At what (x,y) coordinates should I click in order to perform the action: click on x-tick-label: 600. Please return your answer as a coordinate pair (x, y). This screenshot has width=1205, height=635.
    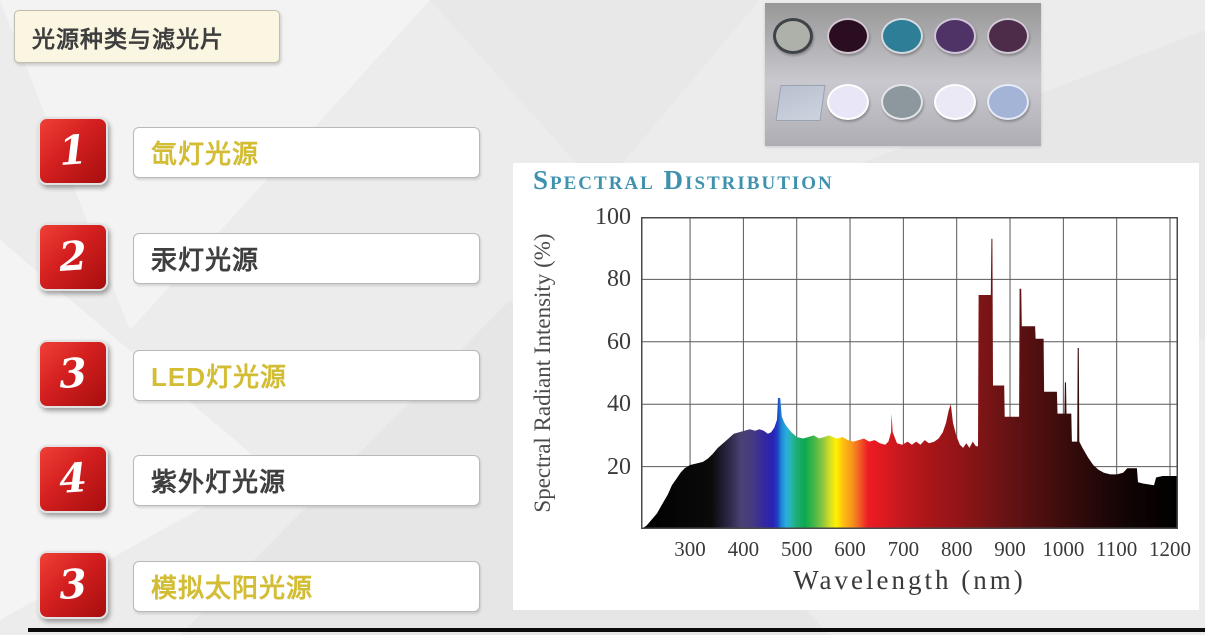
    Looking at the image, I should click on (850, 549).